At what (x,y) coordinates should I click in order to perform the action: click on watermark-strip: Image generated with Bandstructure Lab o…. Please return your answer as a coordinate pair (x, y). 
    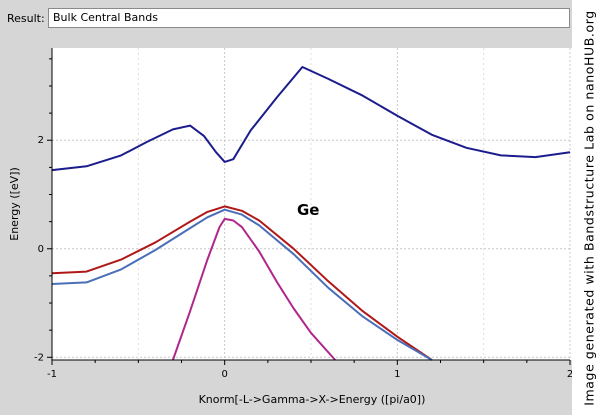
    Looking at the image, I should click on (589, 207).